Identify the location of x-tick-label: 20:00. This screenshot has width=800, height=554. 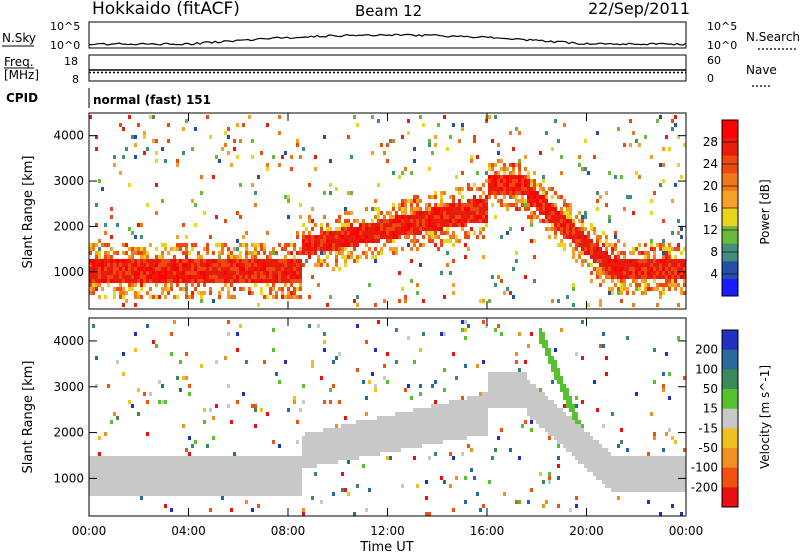
(586, 531).